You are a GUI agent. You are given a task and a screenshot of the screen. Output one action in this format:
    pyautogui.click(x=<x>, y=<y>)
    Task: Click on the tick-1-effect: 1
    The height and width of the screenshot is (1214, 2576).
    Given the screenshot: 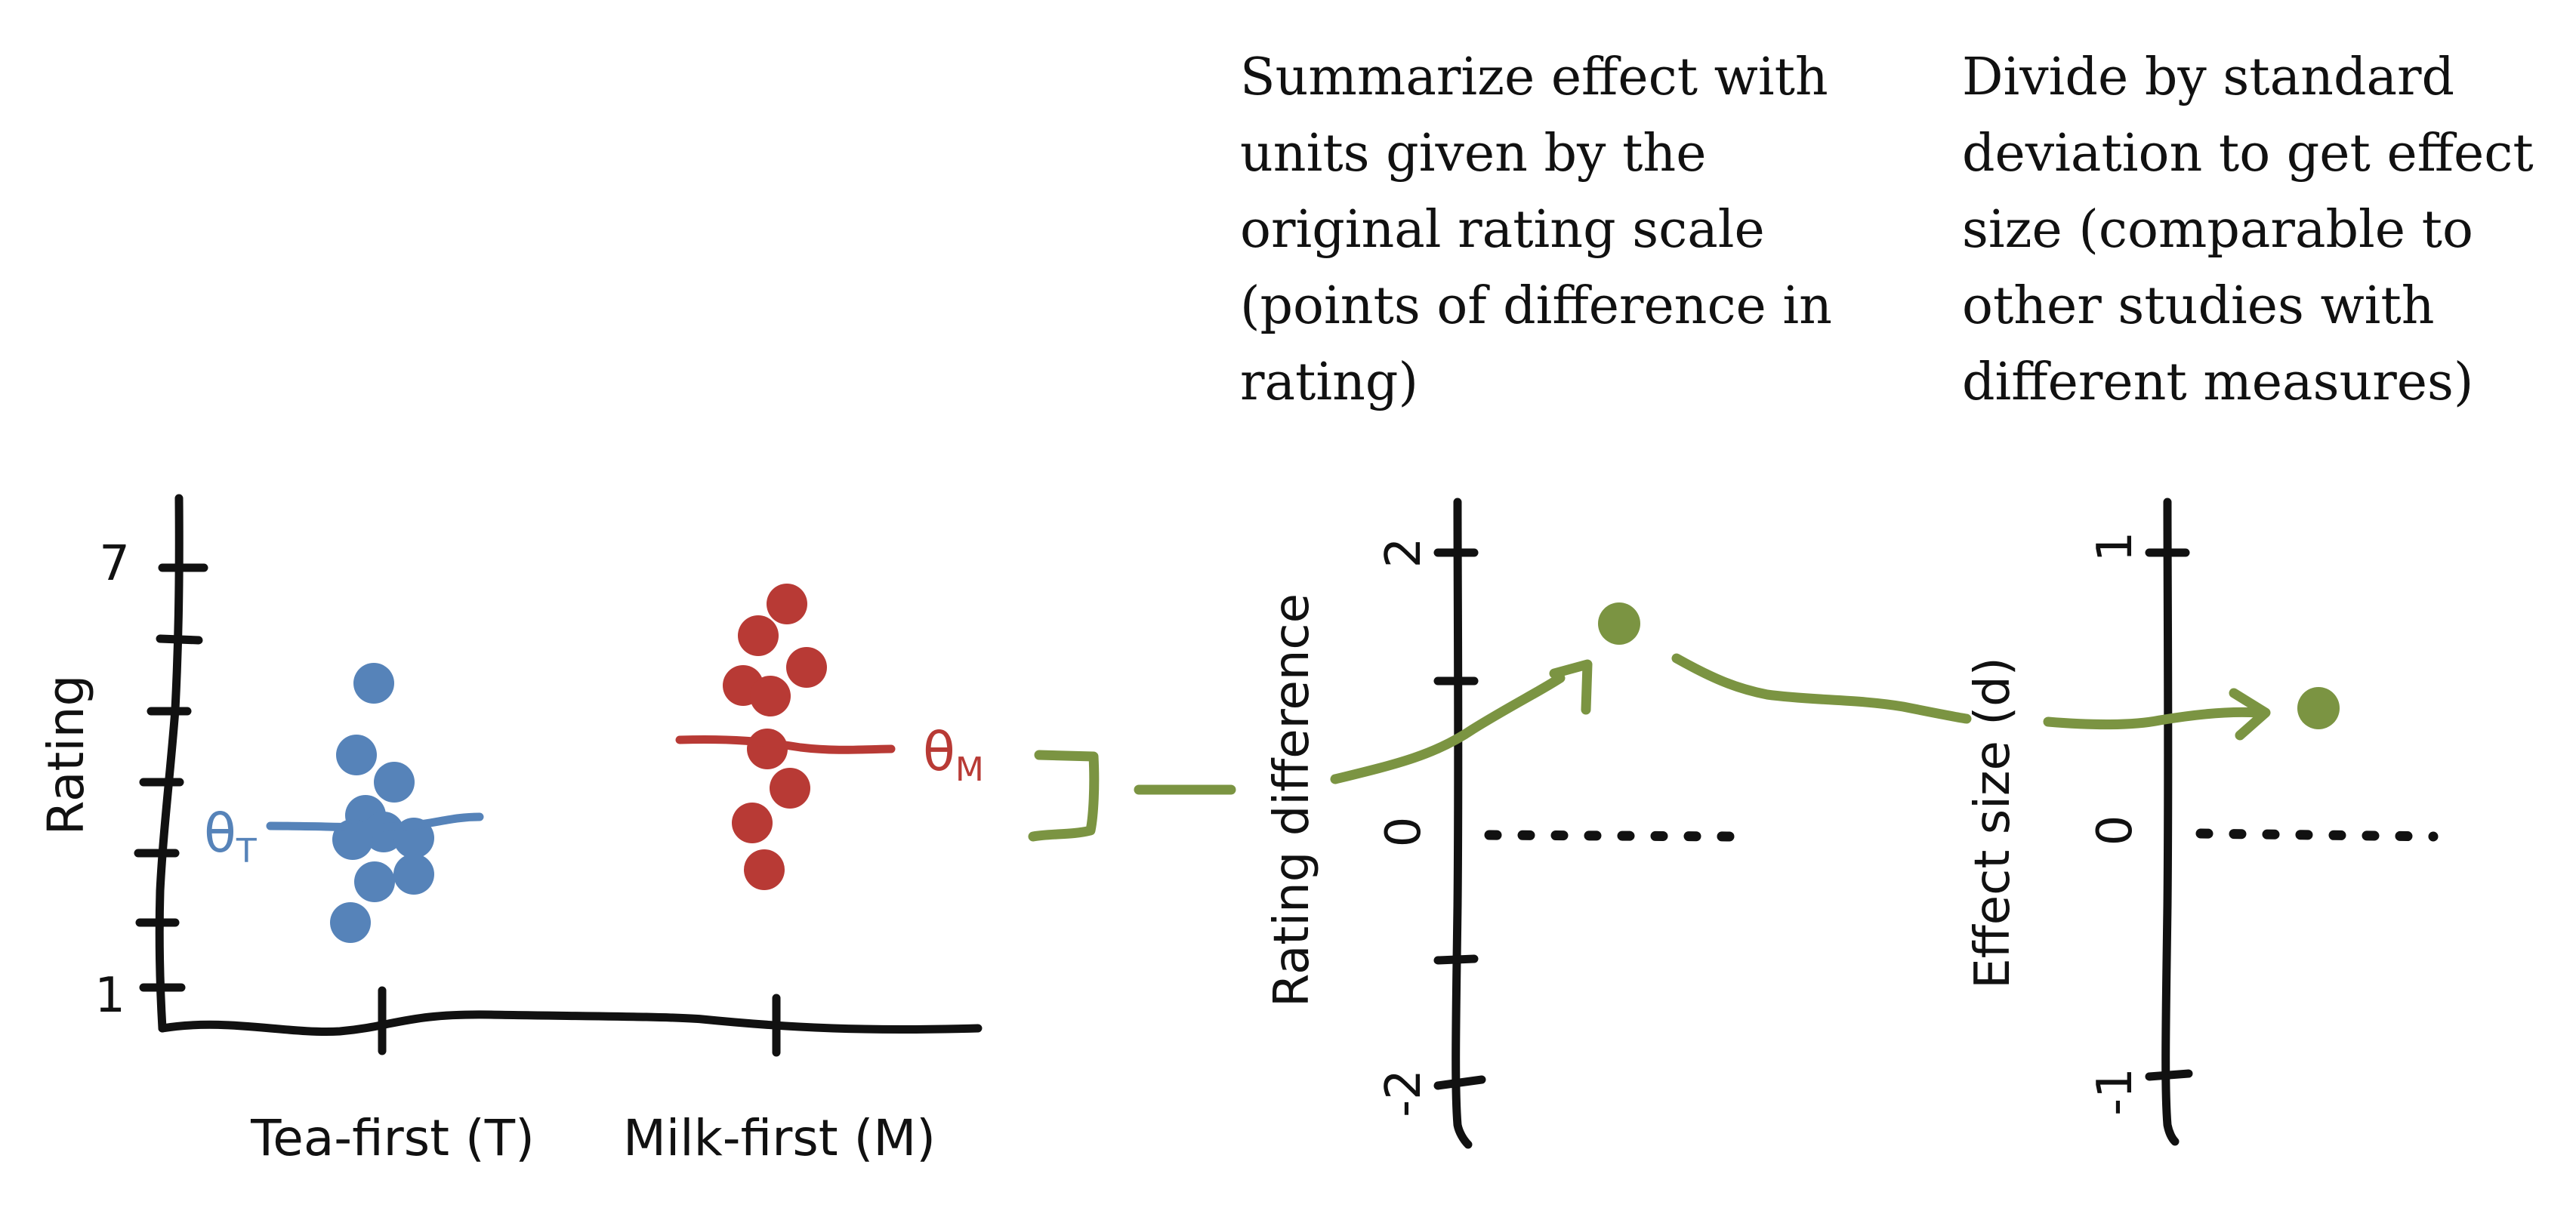 What is the action you would take?
    pyautogui.click(x=2115, y=547)
    